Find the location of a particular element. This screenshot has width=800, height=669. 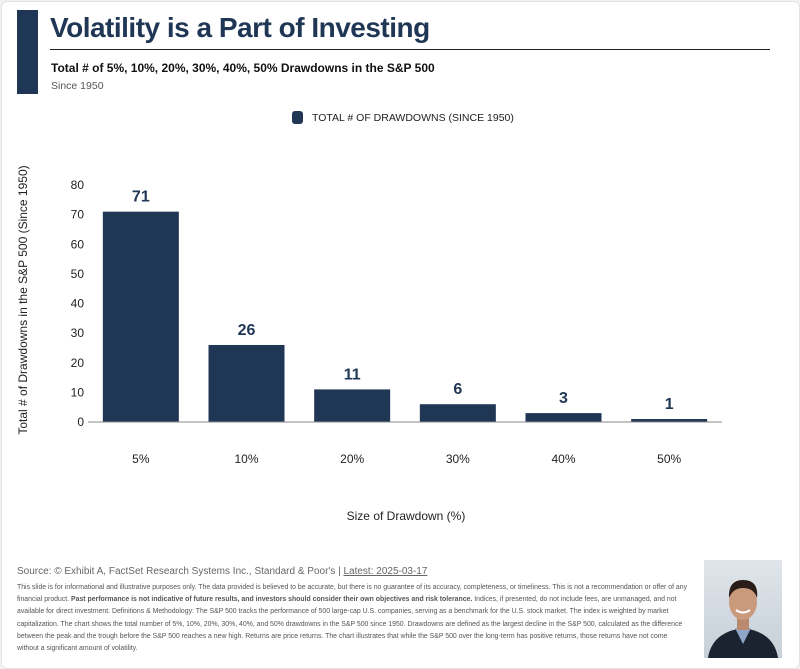

y-tick-label: 60 is located at coordinates (78, 244).